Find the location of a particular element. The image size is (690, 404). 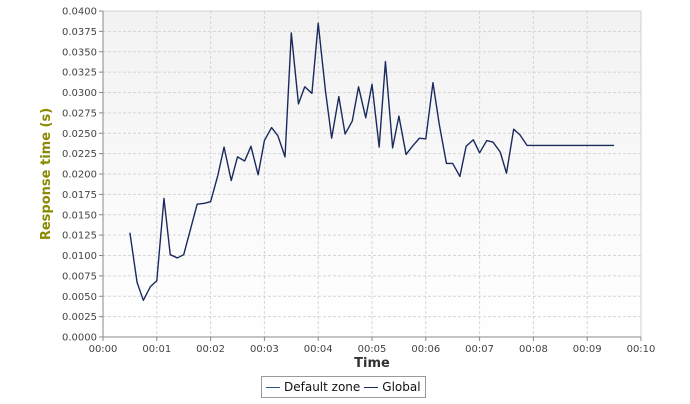

y-tick-label: 0.0300 is located at coordinates (79, 93).